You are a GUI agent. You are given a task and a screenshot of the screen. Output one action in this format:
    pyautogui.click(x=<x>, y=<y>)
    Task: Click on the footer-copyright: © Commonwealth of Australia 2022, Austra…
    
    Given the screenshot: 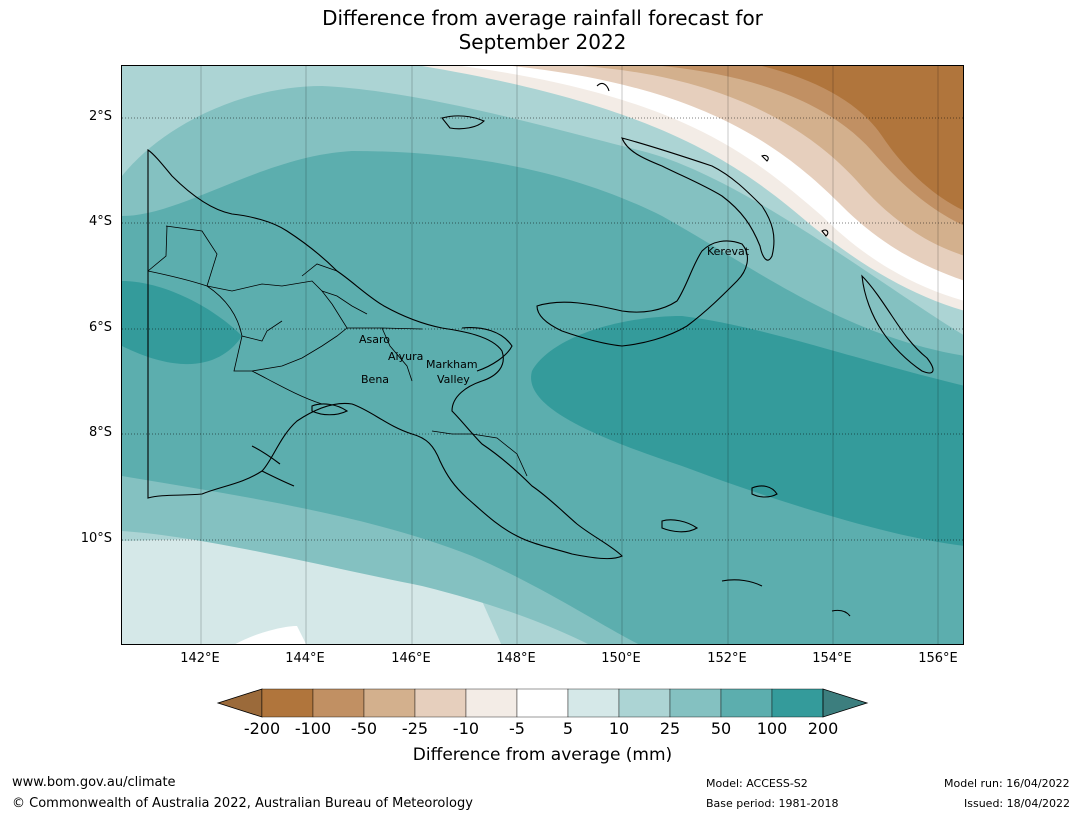 What is the action you would take?
    pyautogui.click(x=242, y=803)
    